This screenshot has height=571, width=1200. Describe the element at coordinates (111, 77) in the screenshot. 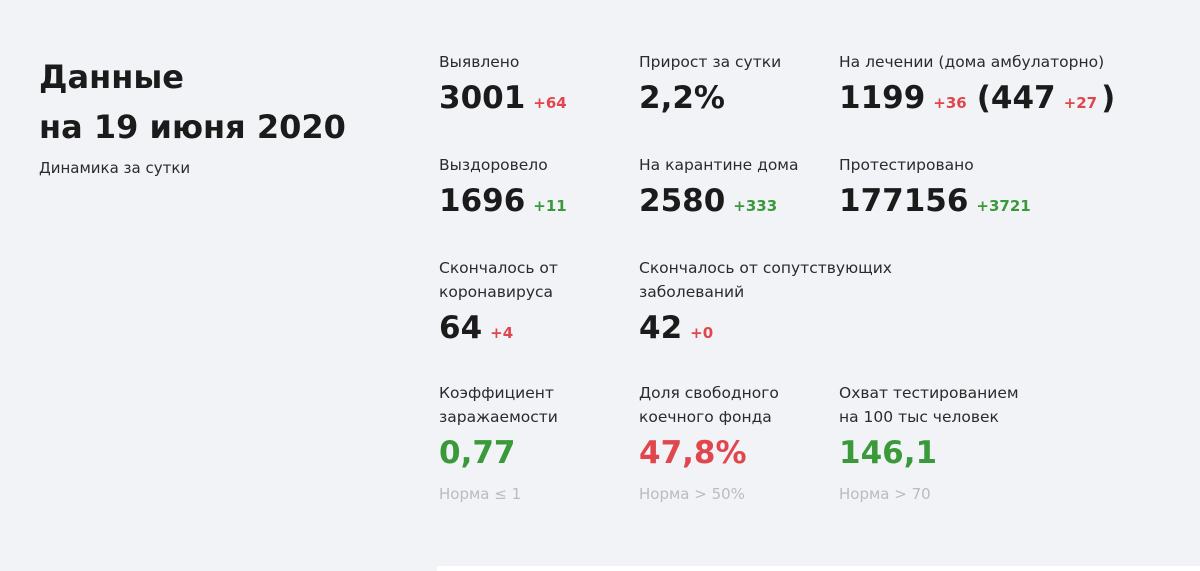

I see `title-line-1: Данные` at that location.